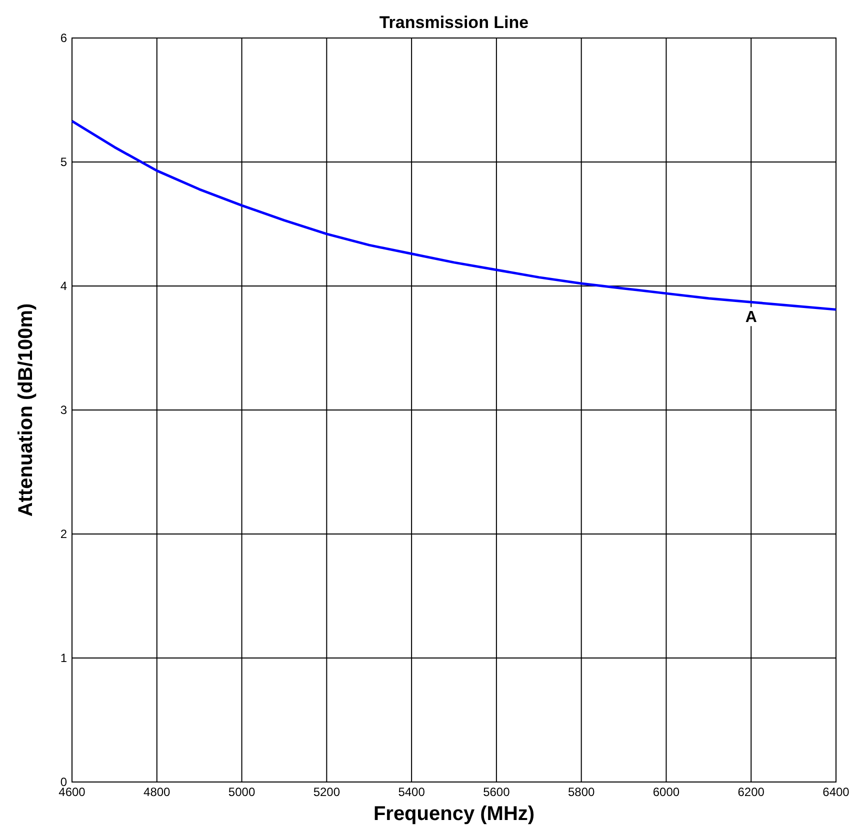  What do you see at coordinates (326, 792) in the screenshot?
I see `x-tick-label: 5200` at bounding box center [326, 792].